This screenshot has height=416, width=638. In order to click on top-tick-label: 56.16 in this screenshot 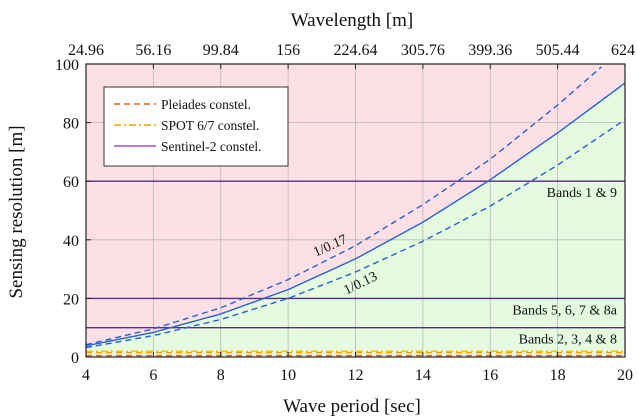, I will do `click(153, 50)`.